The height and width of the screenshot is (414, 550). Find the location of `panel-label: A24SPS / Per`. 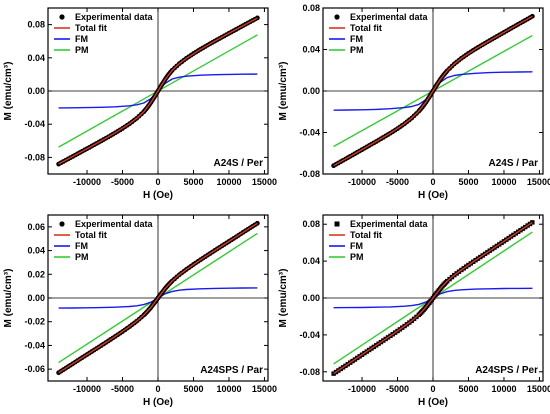

panel-label: A24SPS / Per is located at coordinates (506, 370).